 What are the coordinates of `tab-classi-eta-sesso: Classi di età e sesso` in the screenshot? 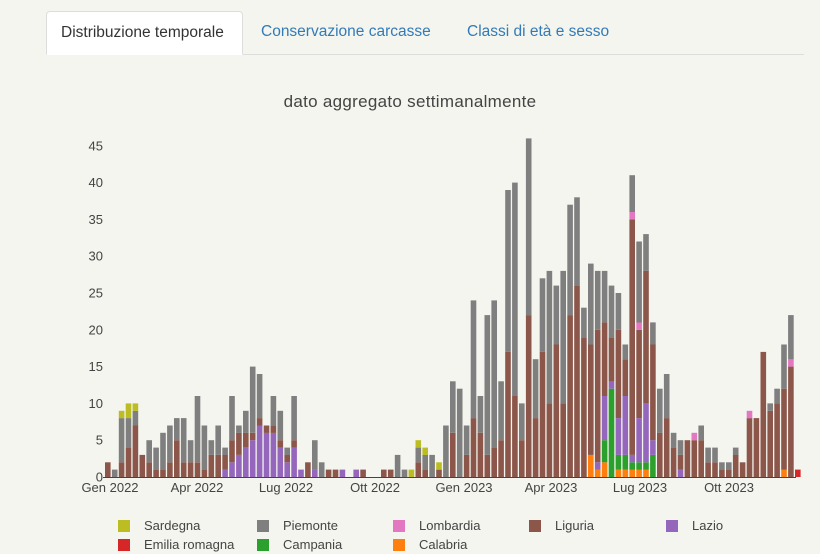 It's located at (538, 31).